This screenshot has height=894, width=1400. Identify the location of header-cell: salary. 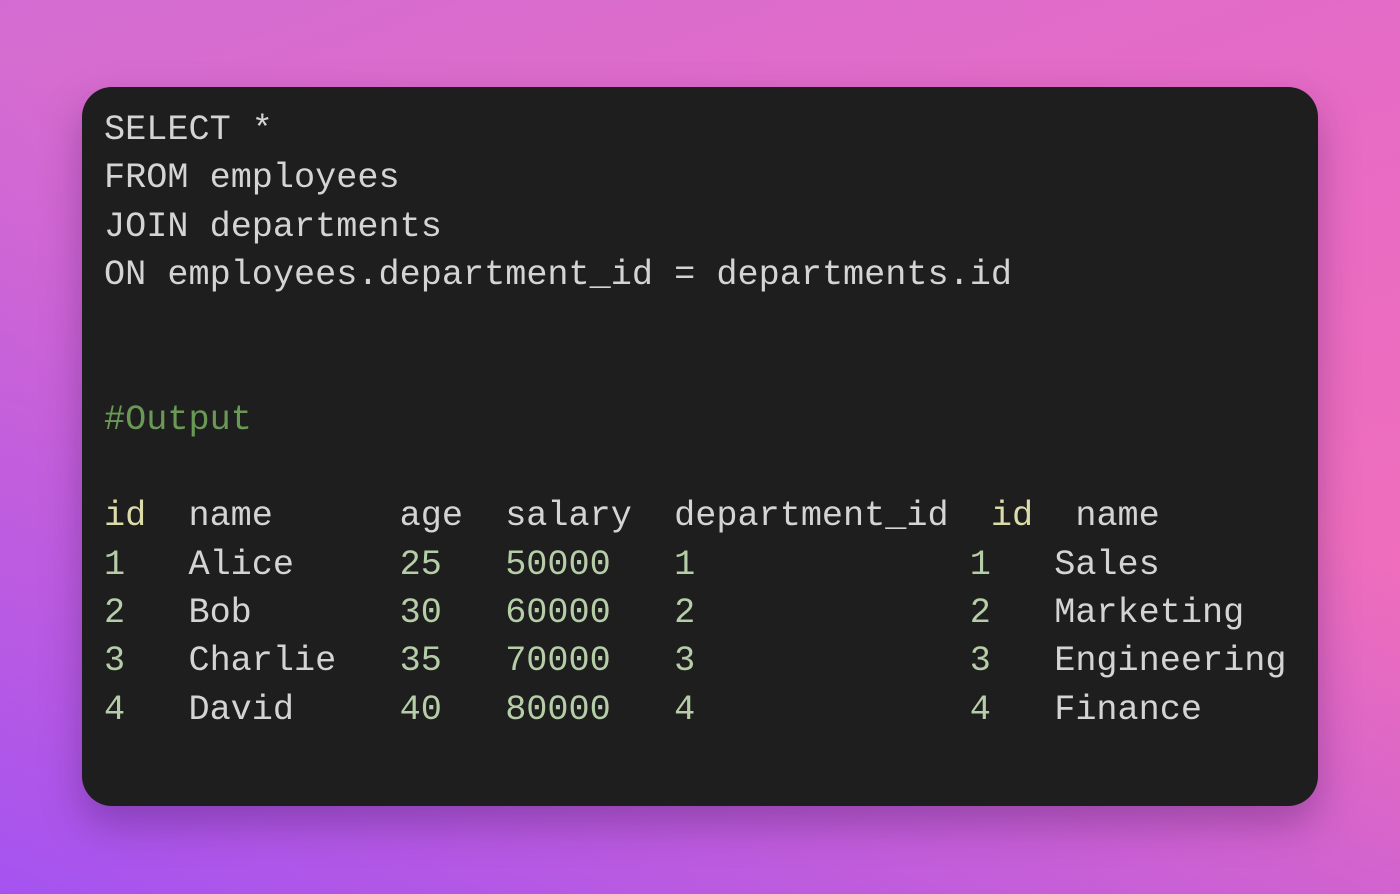
(568, 516).